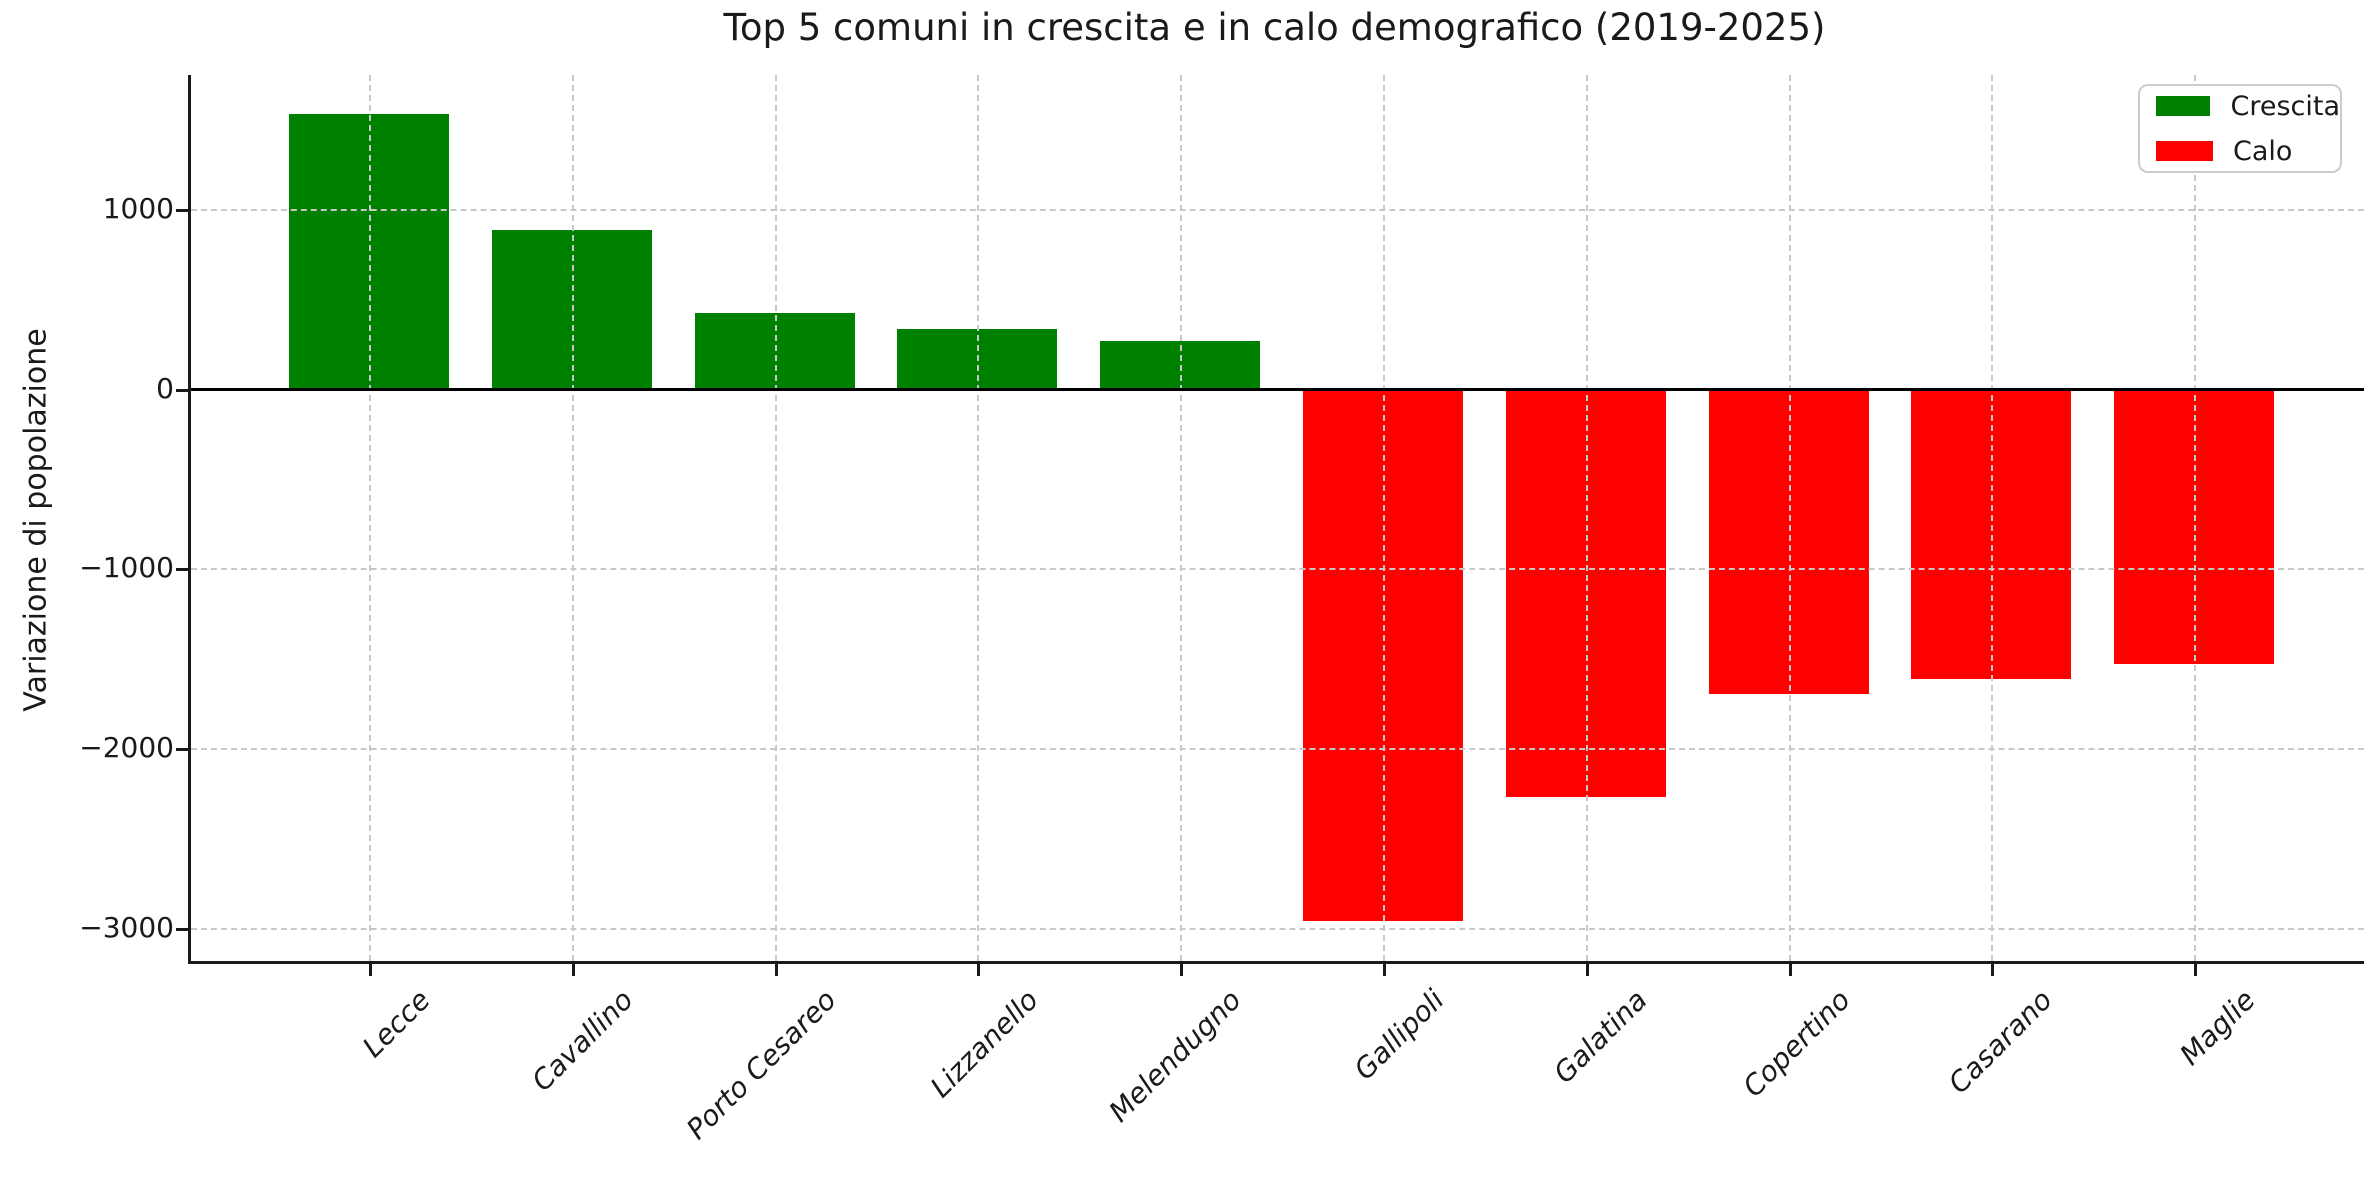  Describe the element at coordinates (2183, 106) in the screenshot. I see `legend-swatch-crescita` at that location.